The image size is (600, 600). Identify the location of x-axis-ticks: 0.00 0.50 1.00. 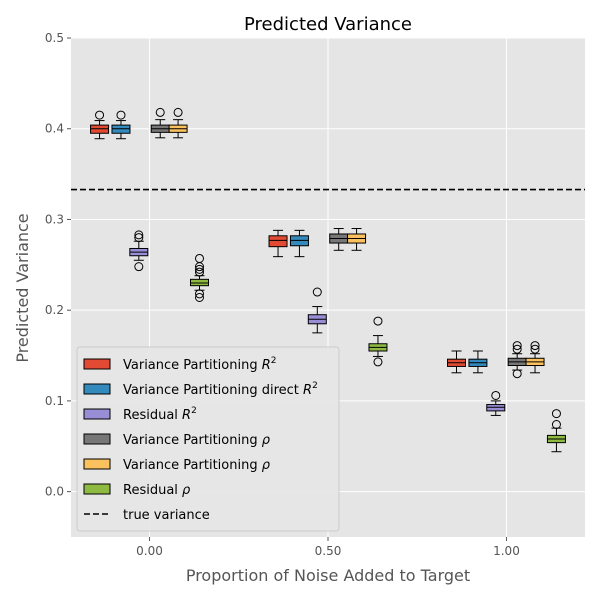
(328, 547).